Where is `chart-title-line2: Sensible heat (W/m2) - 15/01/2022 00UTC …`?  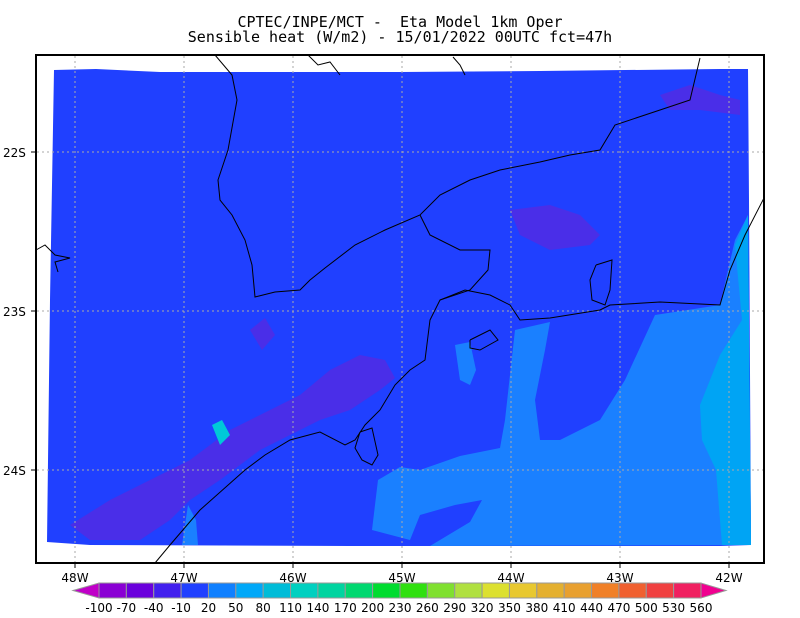
chart-title-line2: Sensible heat (W/m2) - 15/01/2022 00UTC … is located at coordinates (400, 37).